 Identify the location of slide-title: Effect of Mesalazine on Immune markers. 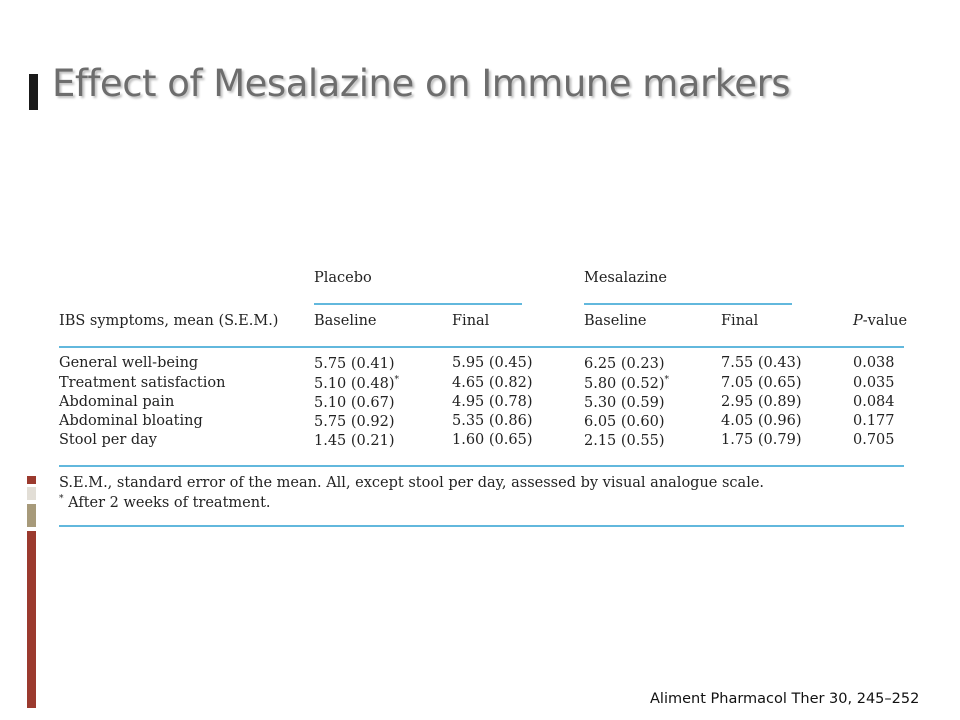
(421, 83).